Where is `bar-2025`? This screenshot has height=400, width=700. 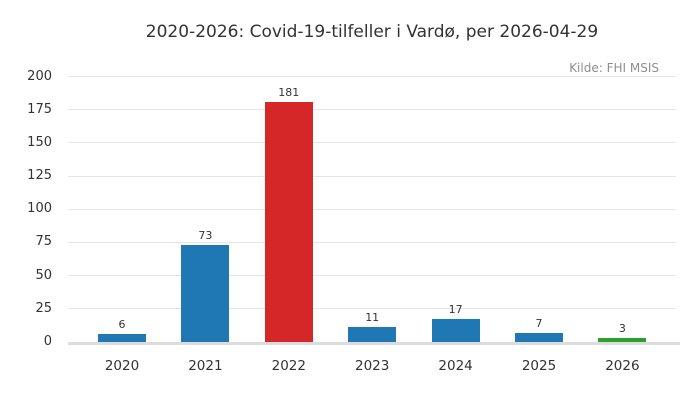 bar-2025 is located at coordinates (539, 337).